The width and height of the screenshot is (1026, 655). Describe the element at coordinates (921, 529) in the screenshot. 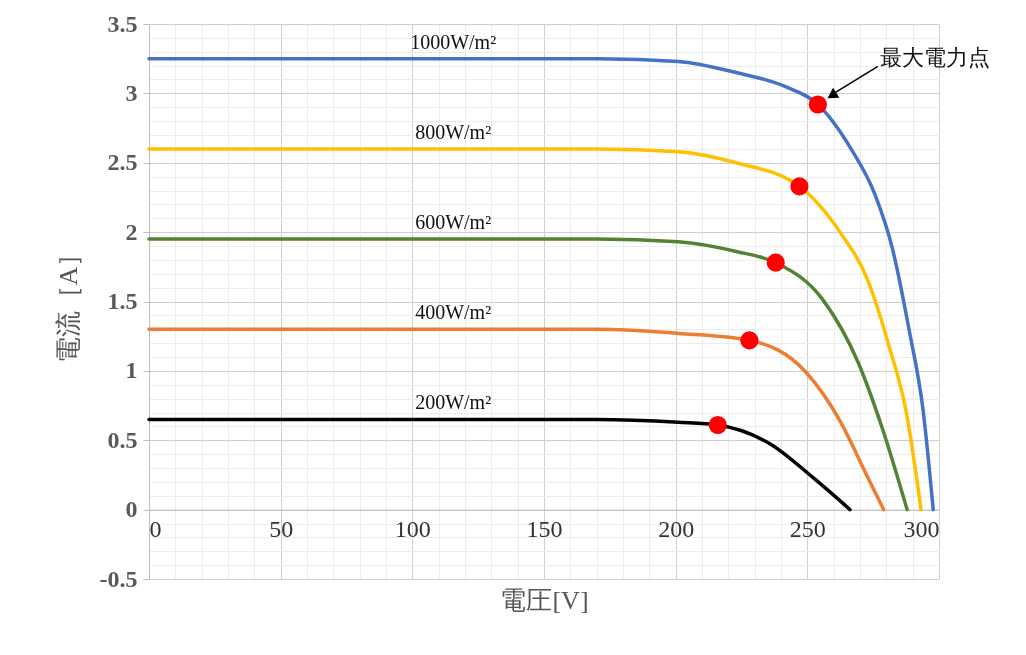

I see `x-tick-label: 300` at that location.